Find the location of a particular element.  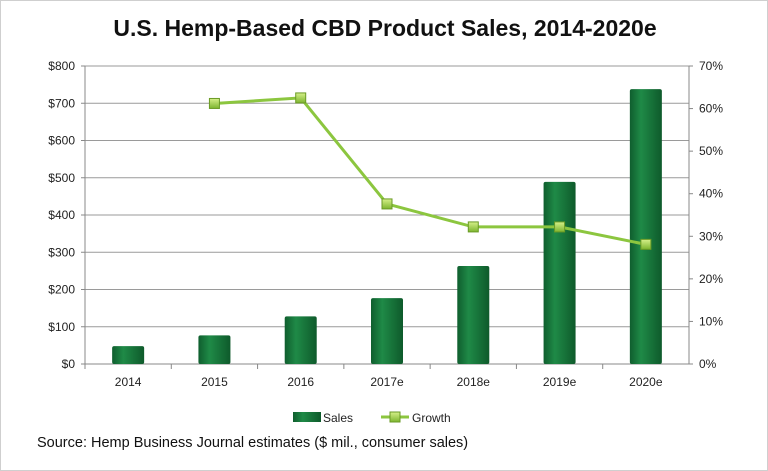

left-axis-label: $100 is located at coordinates (61, 327).